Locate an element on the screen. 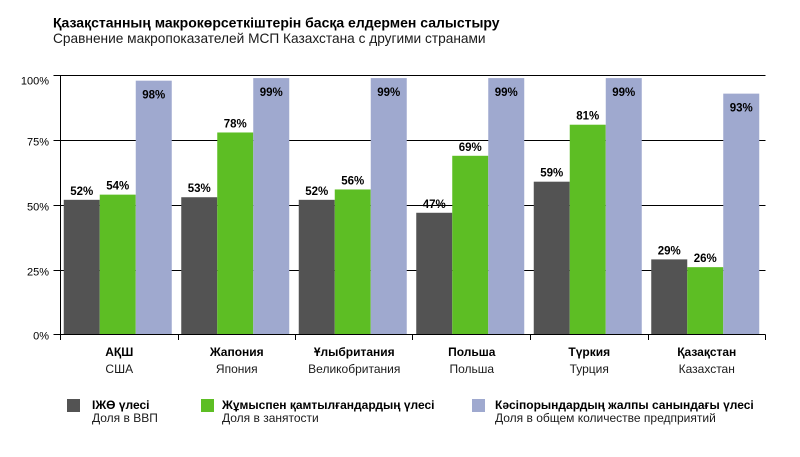 This screenshot has height=457, width=800. svg-text: 69% is located at coordinates (470, 148).